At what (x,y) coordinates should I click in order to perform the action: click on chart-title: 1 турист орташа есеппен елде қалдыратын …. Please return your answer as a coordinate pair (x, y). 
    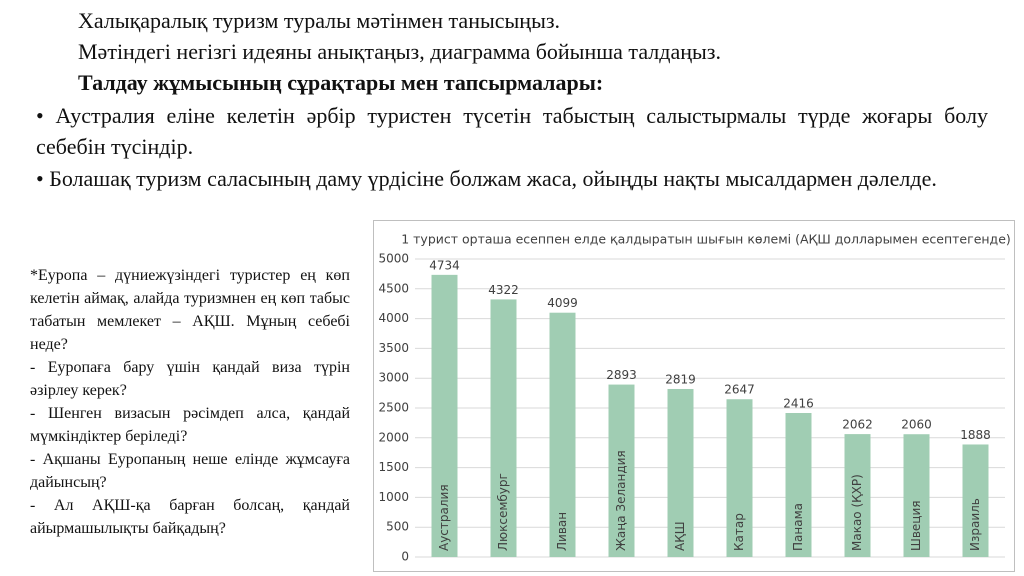
    Looking at the image, I should click on (706, 239).